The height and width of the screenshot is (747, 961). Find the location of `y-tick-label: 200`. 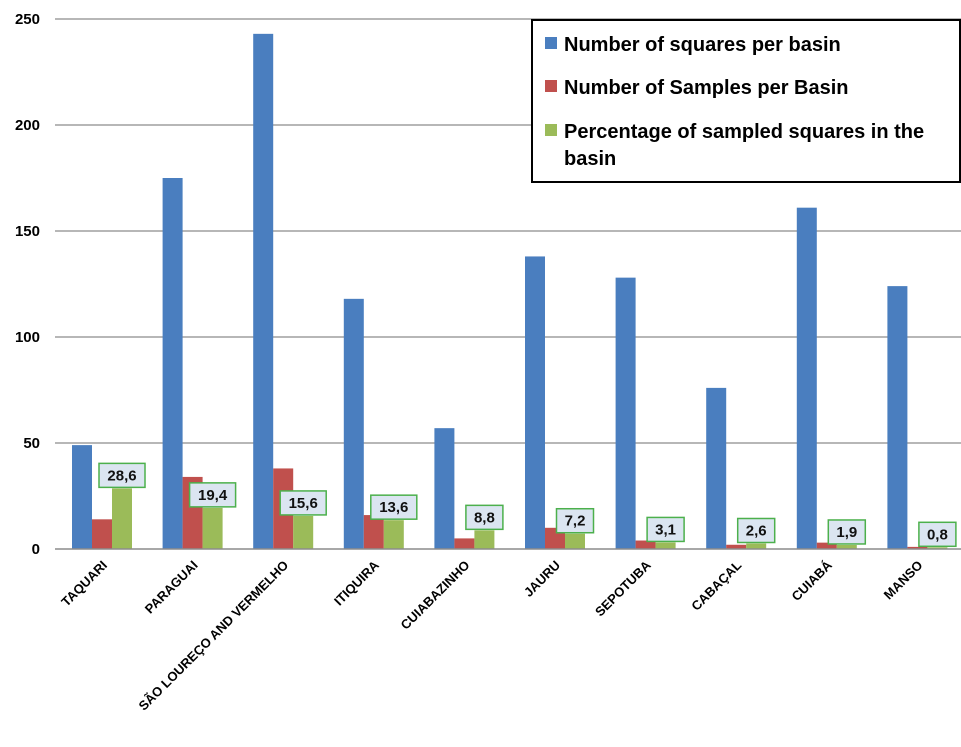

y-tick-label: 200 is located at coordinates (27, 125).